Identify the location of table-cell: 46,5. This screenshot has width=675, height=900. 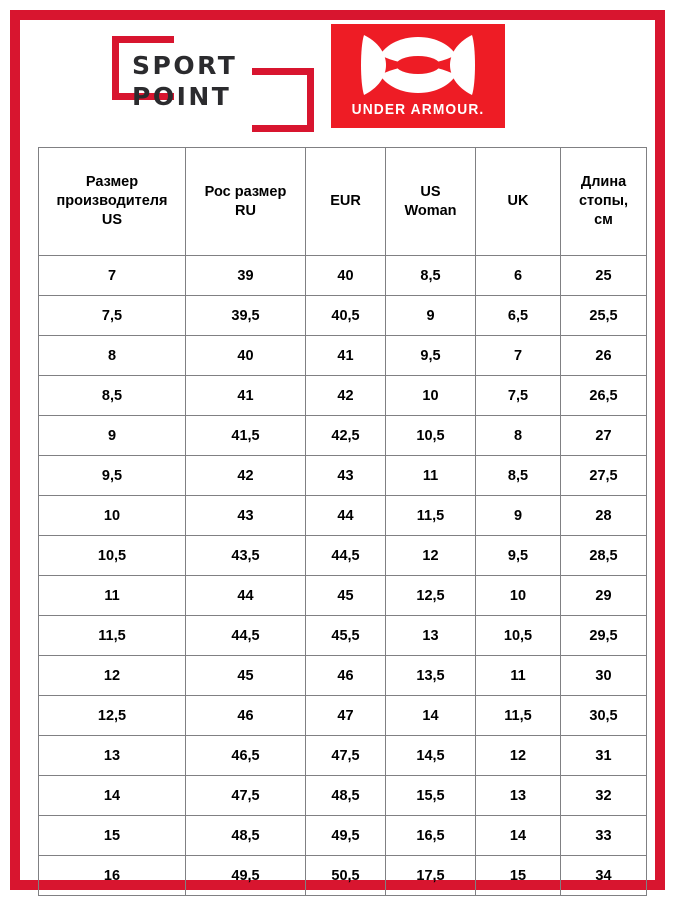
(245, 755).